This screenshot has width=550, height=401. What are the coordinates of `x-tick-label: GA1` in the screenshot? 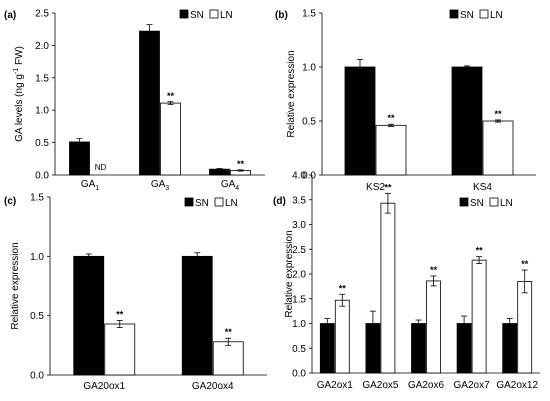 It's located at (90, 185).